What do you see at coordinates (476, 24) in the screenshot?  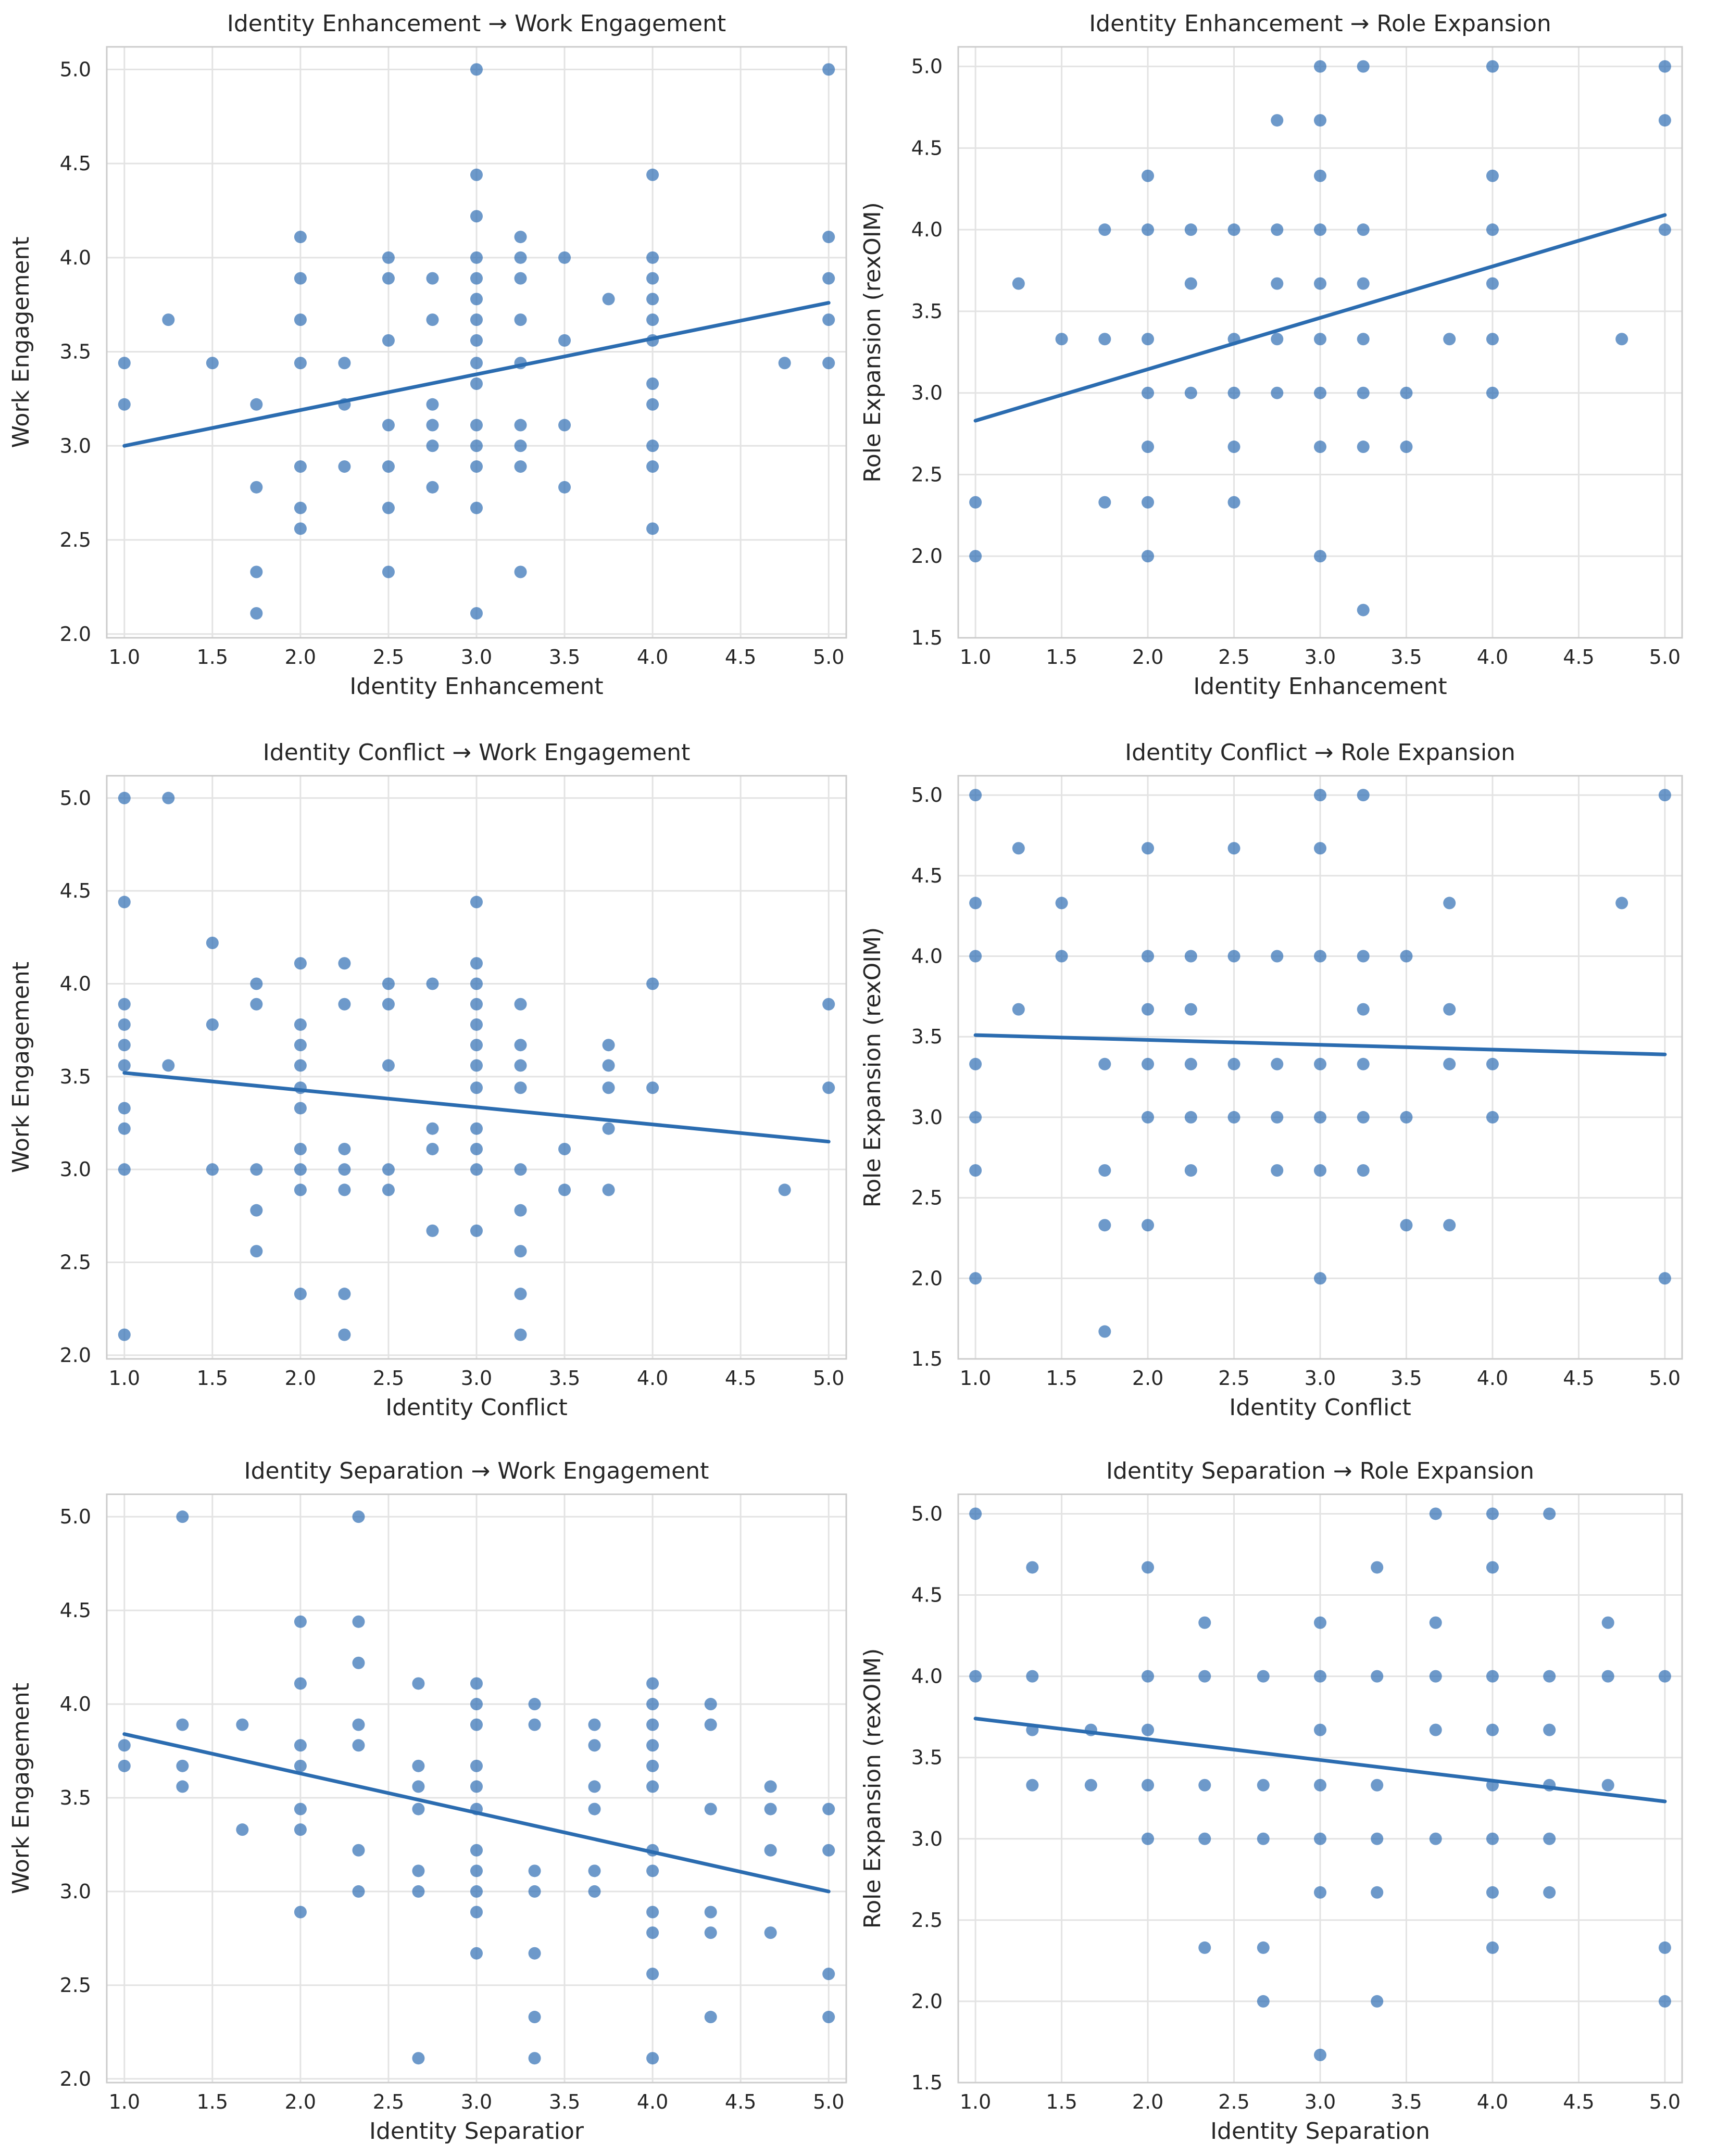 I see `chart-title: Identity Enhancement → Work Engagement` at bounding box center [476, 24].